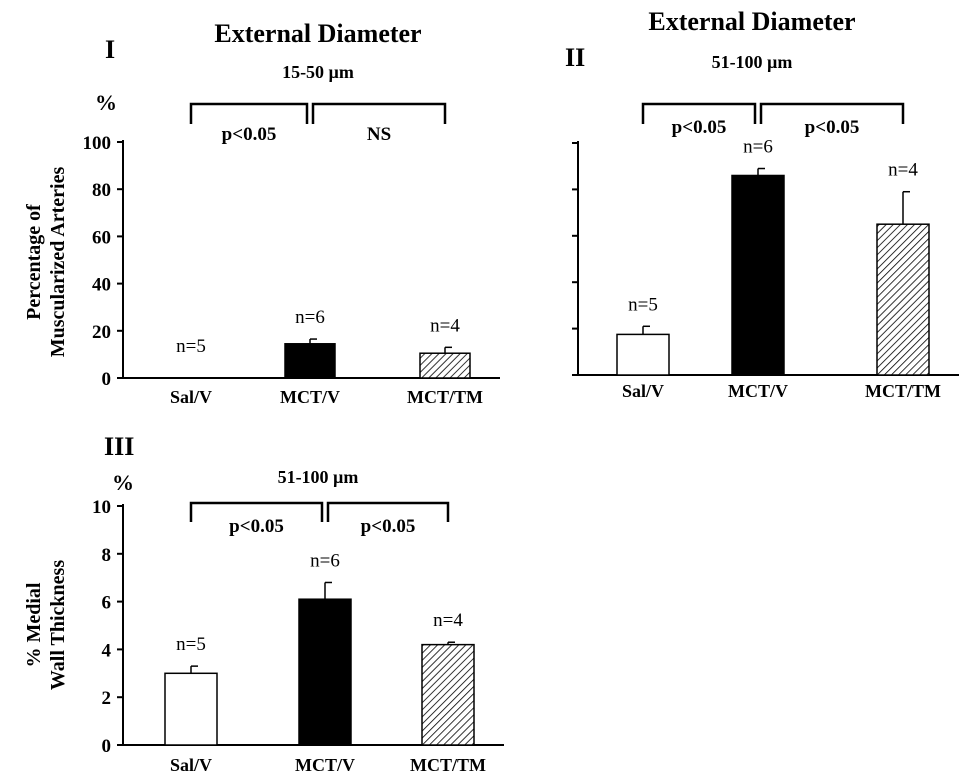 The width and height of the screenshot is (976, 776). I want to click on panel-2-marks: n=5 Sal/V n=6 MCT/V n=4 MCT/TM p<0.05 p<0.05, so click(778, 251).